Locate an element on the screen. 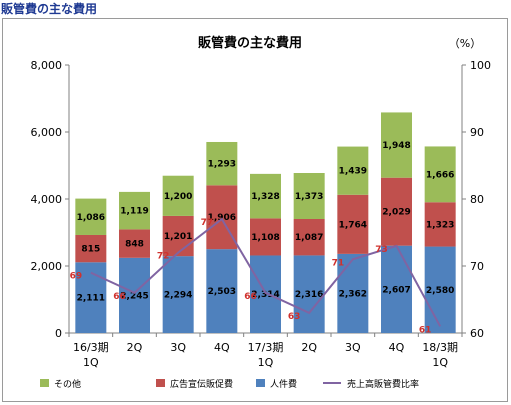 This screenshot has width=511, height=405. left-tick-label: 4,000 is located at coordinates (47, 199).